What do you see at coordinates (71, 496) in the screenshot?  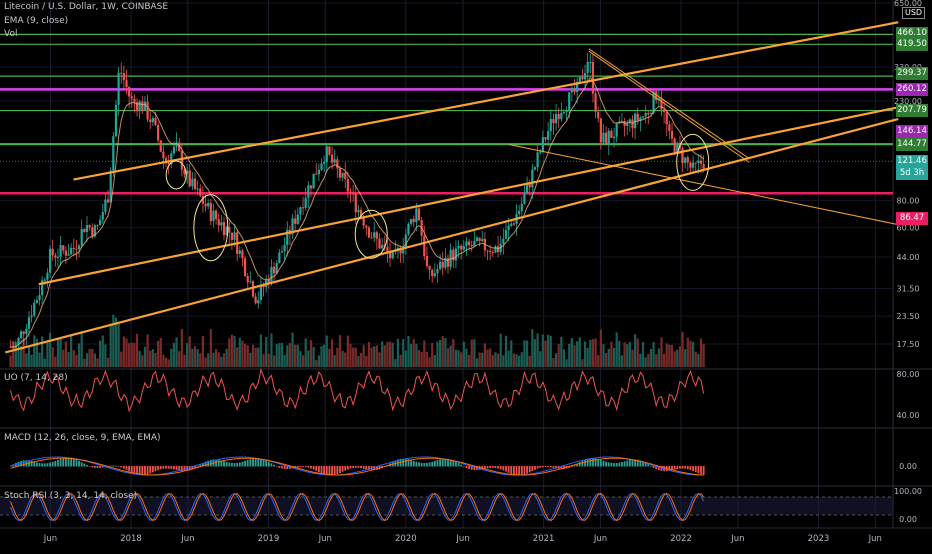 I see `stoch-legend: Stoch RSI (3, 3, 14, 14, close)` at bounding box center [71, 496].